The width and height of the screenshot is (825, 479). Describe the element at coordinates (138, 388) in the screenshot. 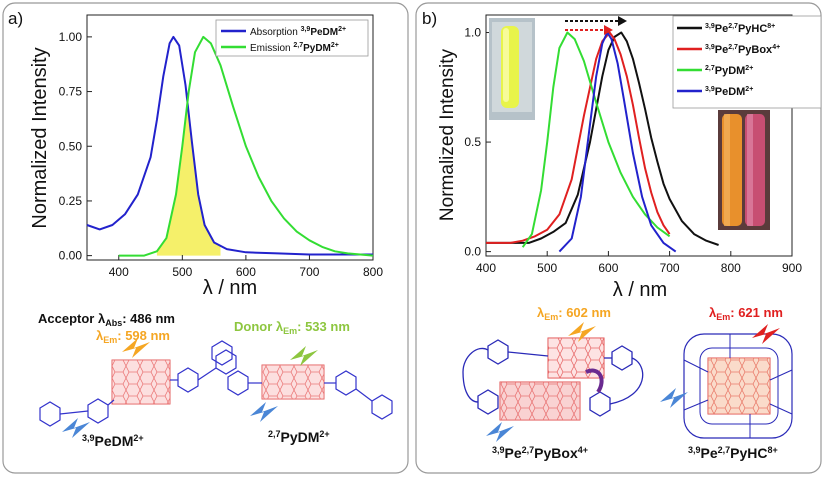

I see `pedm-structure` at that location.